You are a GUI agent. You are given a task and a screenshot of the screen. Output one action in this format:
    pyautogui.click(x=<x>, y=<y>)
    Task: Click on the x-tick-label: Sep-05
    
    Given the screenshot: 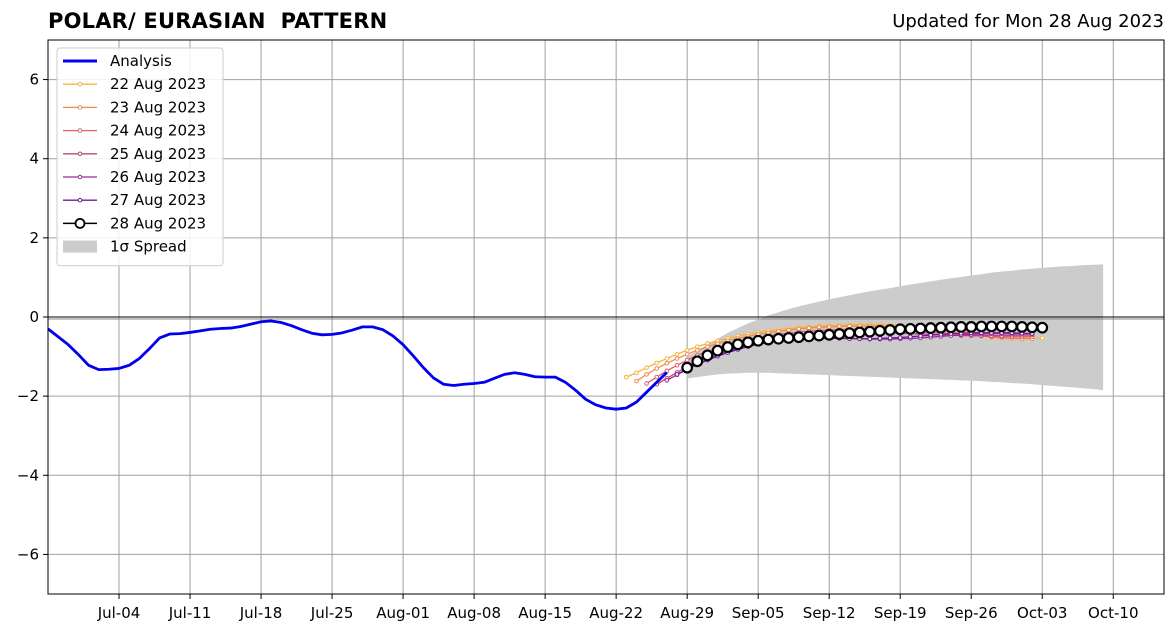 What is the action you would take?
    pyautogui.click(x=758, y=613)
    